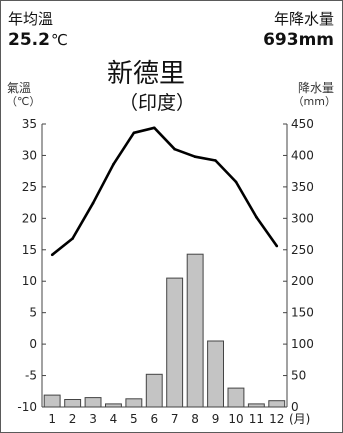 Image resolution: width=343 pixels, height=433 pixels. I want to click on month-label: 11, so click(256, 419).